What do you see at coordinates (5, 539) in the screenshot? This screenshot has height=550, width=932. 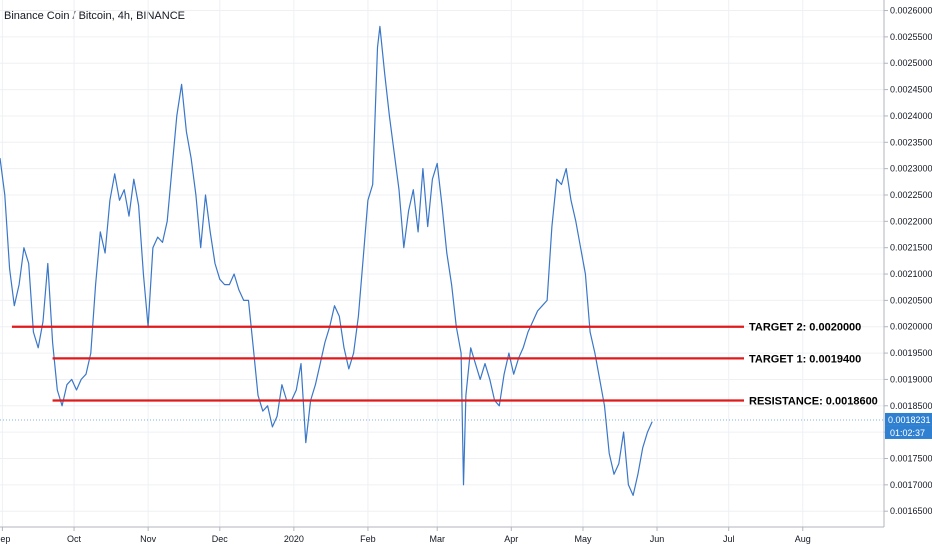 I see `x-tick-label: Sep` at bounding box center [5, 539].